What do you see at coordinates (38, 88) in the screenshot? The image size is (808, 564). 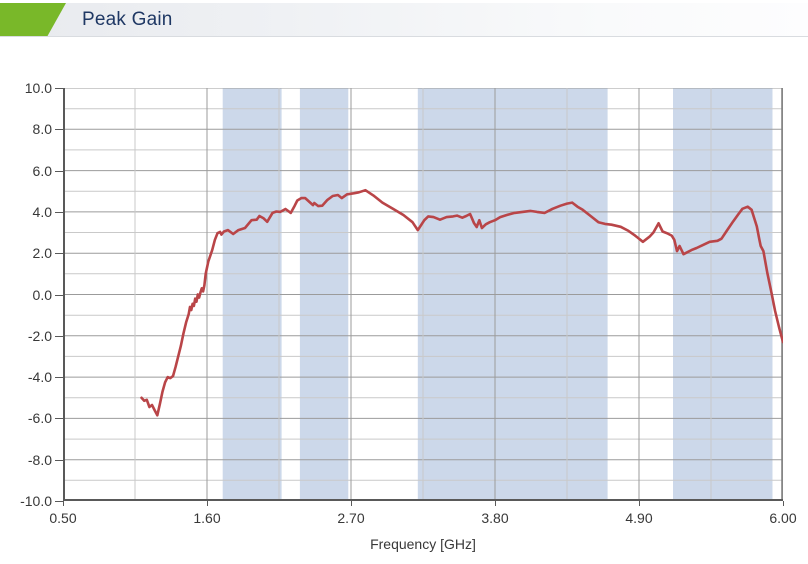 I see `y-tick-label: 10.0` at bounding box center [38, 88].